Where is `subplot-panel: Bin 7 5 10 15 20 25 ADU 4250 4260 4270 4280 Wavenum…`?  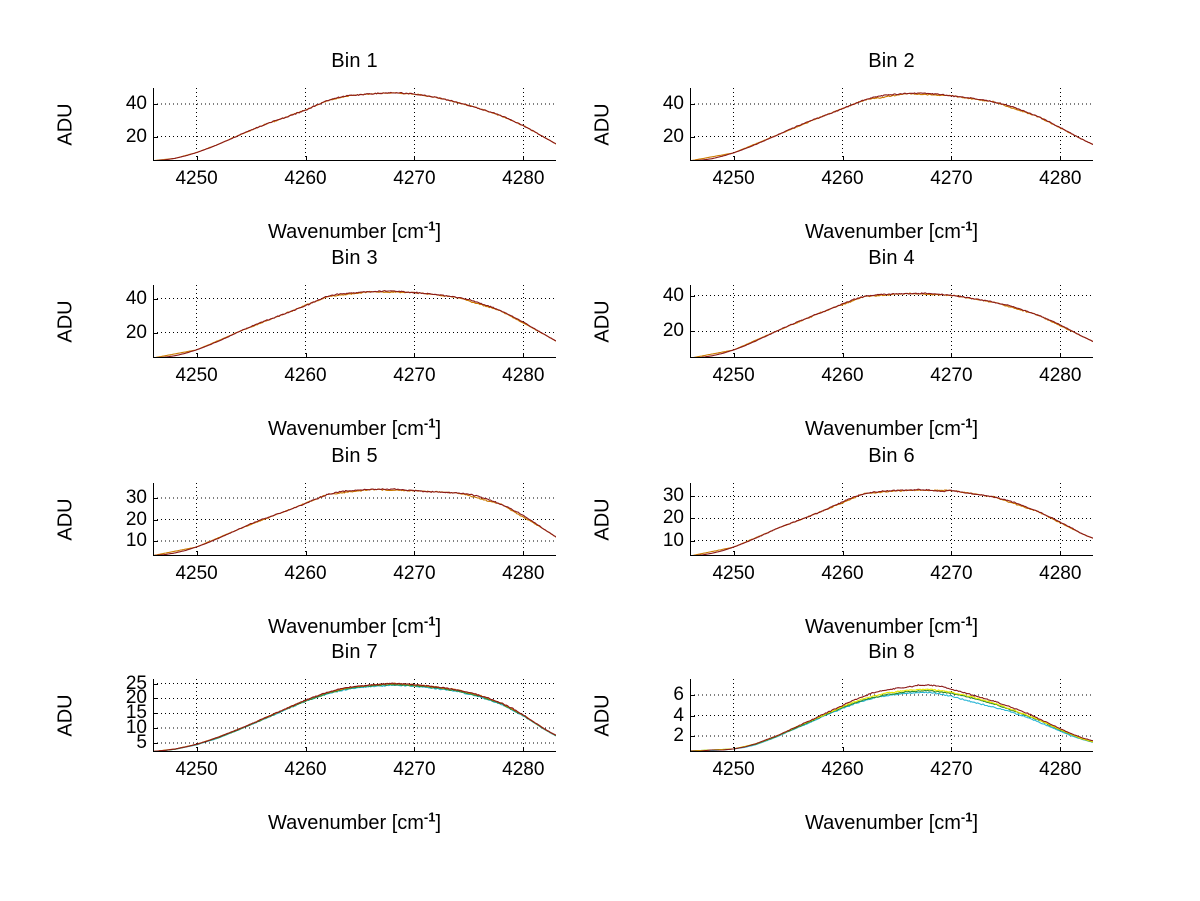
subplot-panel: Bin 7 5 10 15 20 25 ADU 4250 4260 4270 4280 Wavenum… is located at coordinates (314, 737).